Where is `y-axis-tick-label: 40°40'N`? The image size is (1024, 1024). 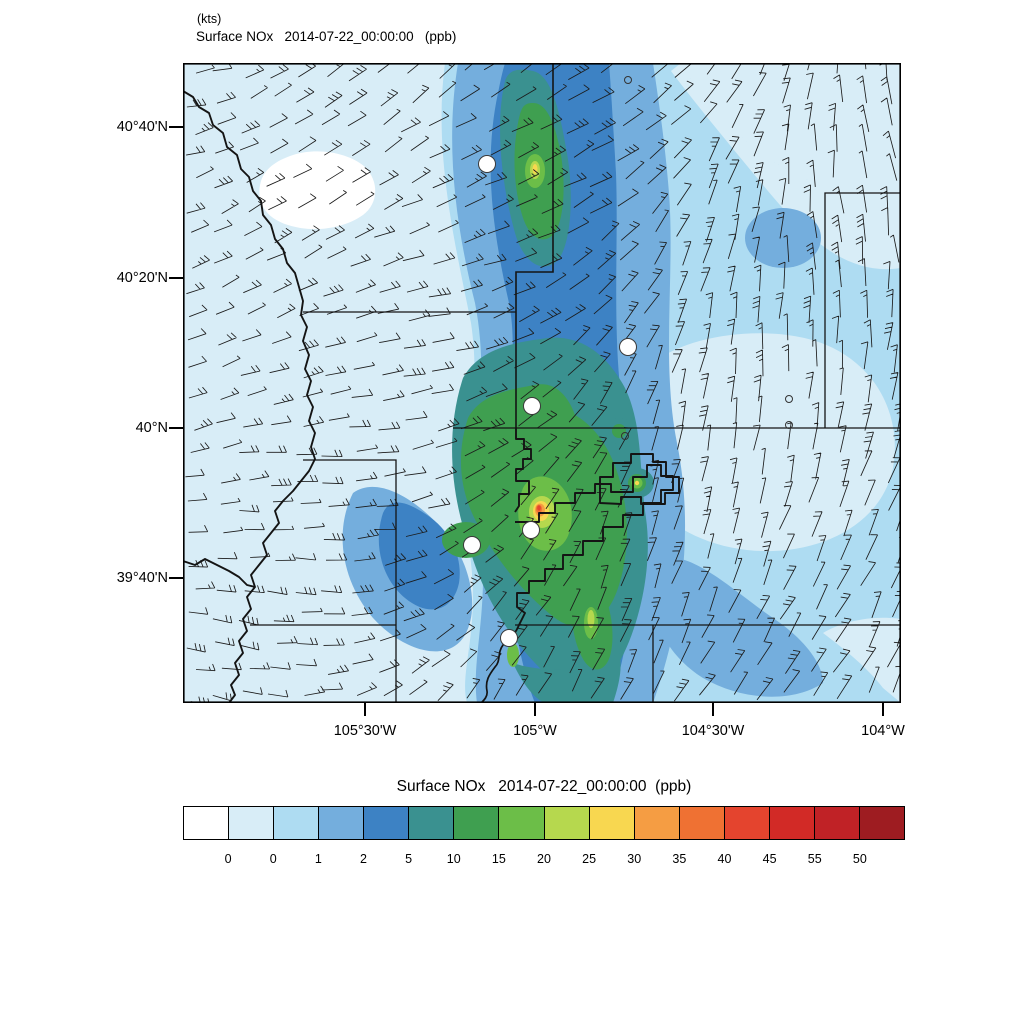 y-axis-tick-label: 40°40'N is located at coordinates (142, 127).